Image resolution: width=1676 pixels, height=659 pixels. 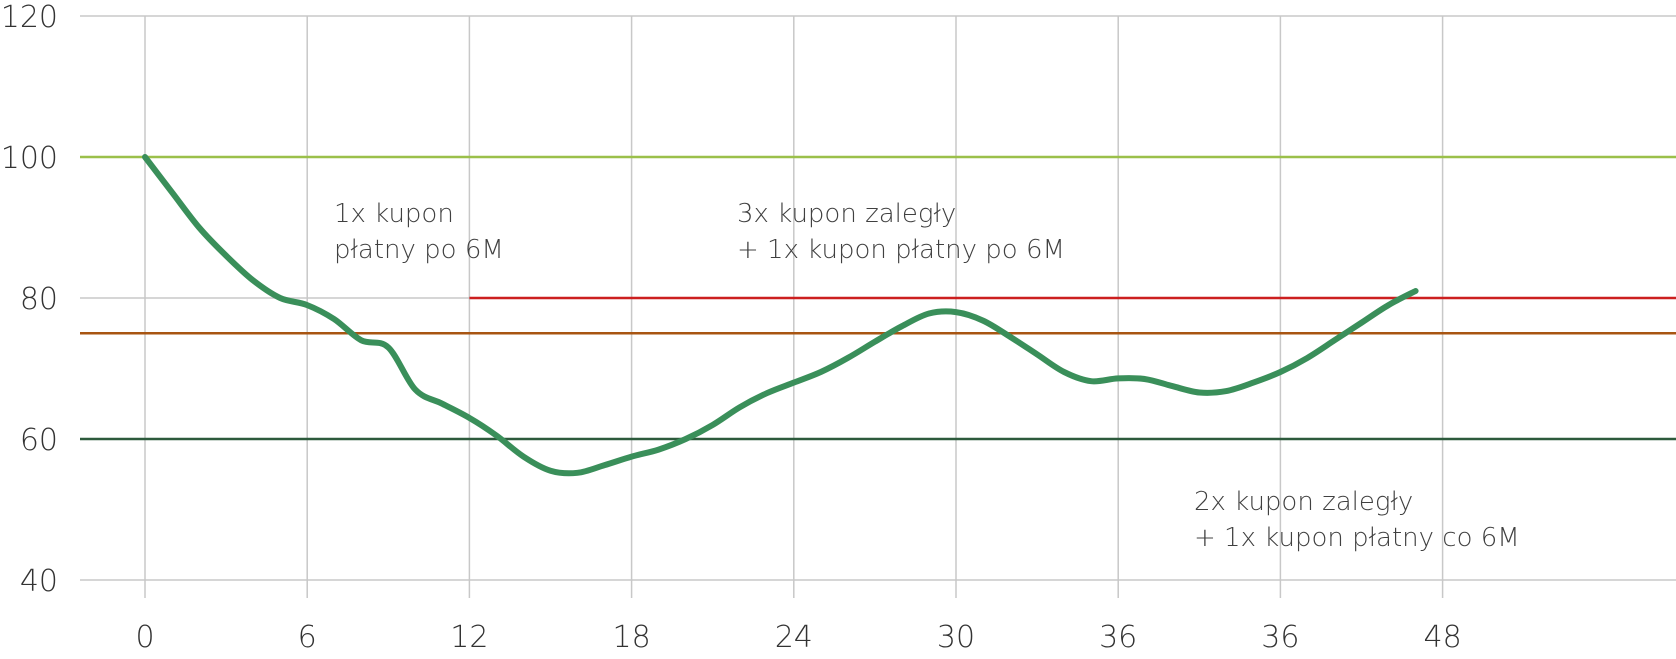 What do you see at coordinates (469, 637) in the screenshot?
I see `x-tick-label: 12` at bounding box center [469, 637].